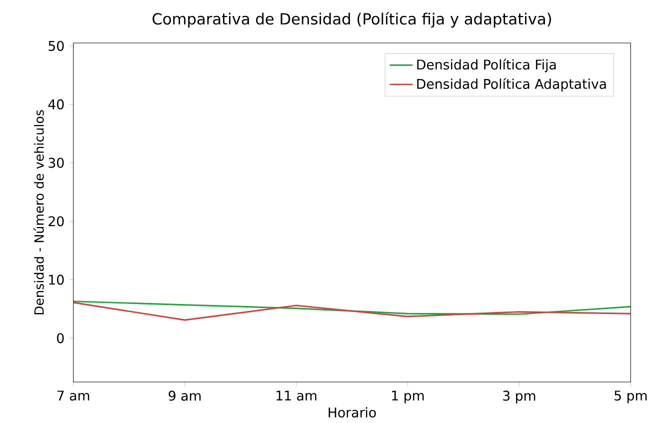 The width and height of the screenshot is (656, 423). What do you see at coordinates (408, 397) in the screenshot?
I see `x-tick-label: 1 pm` at bounding box center [408, 397].